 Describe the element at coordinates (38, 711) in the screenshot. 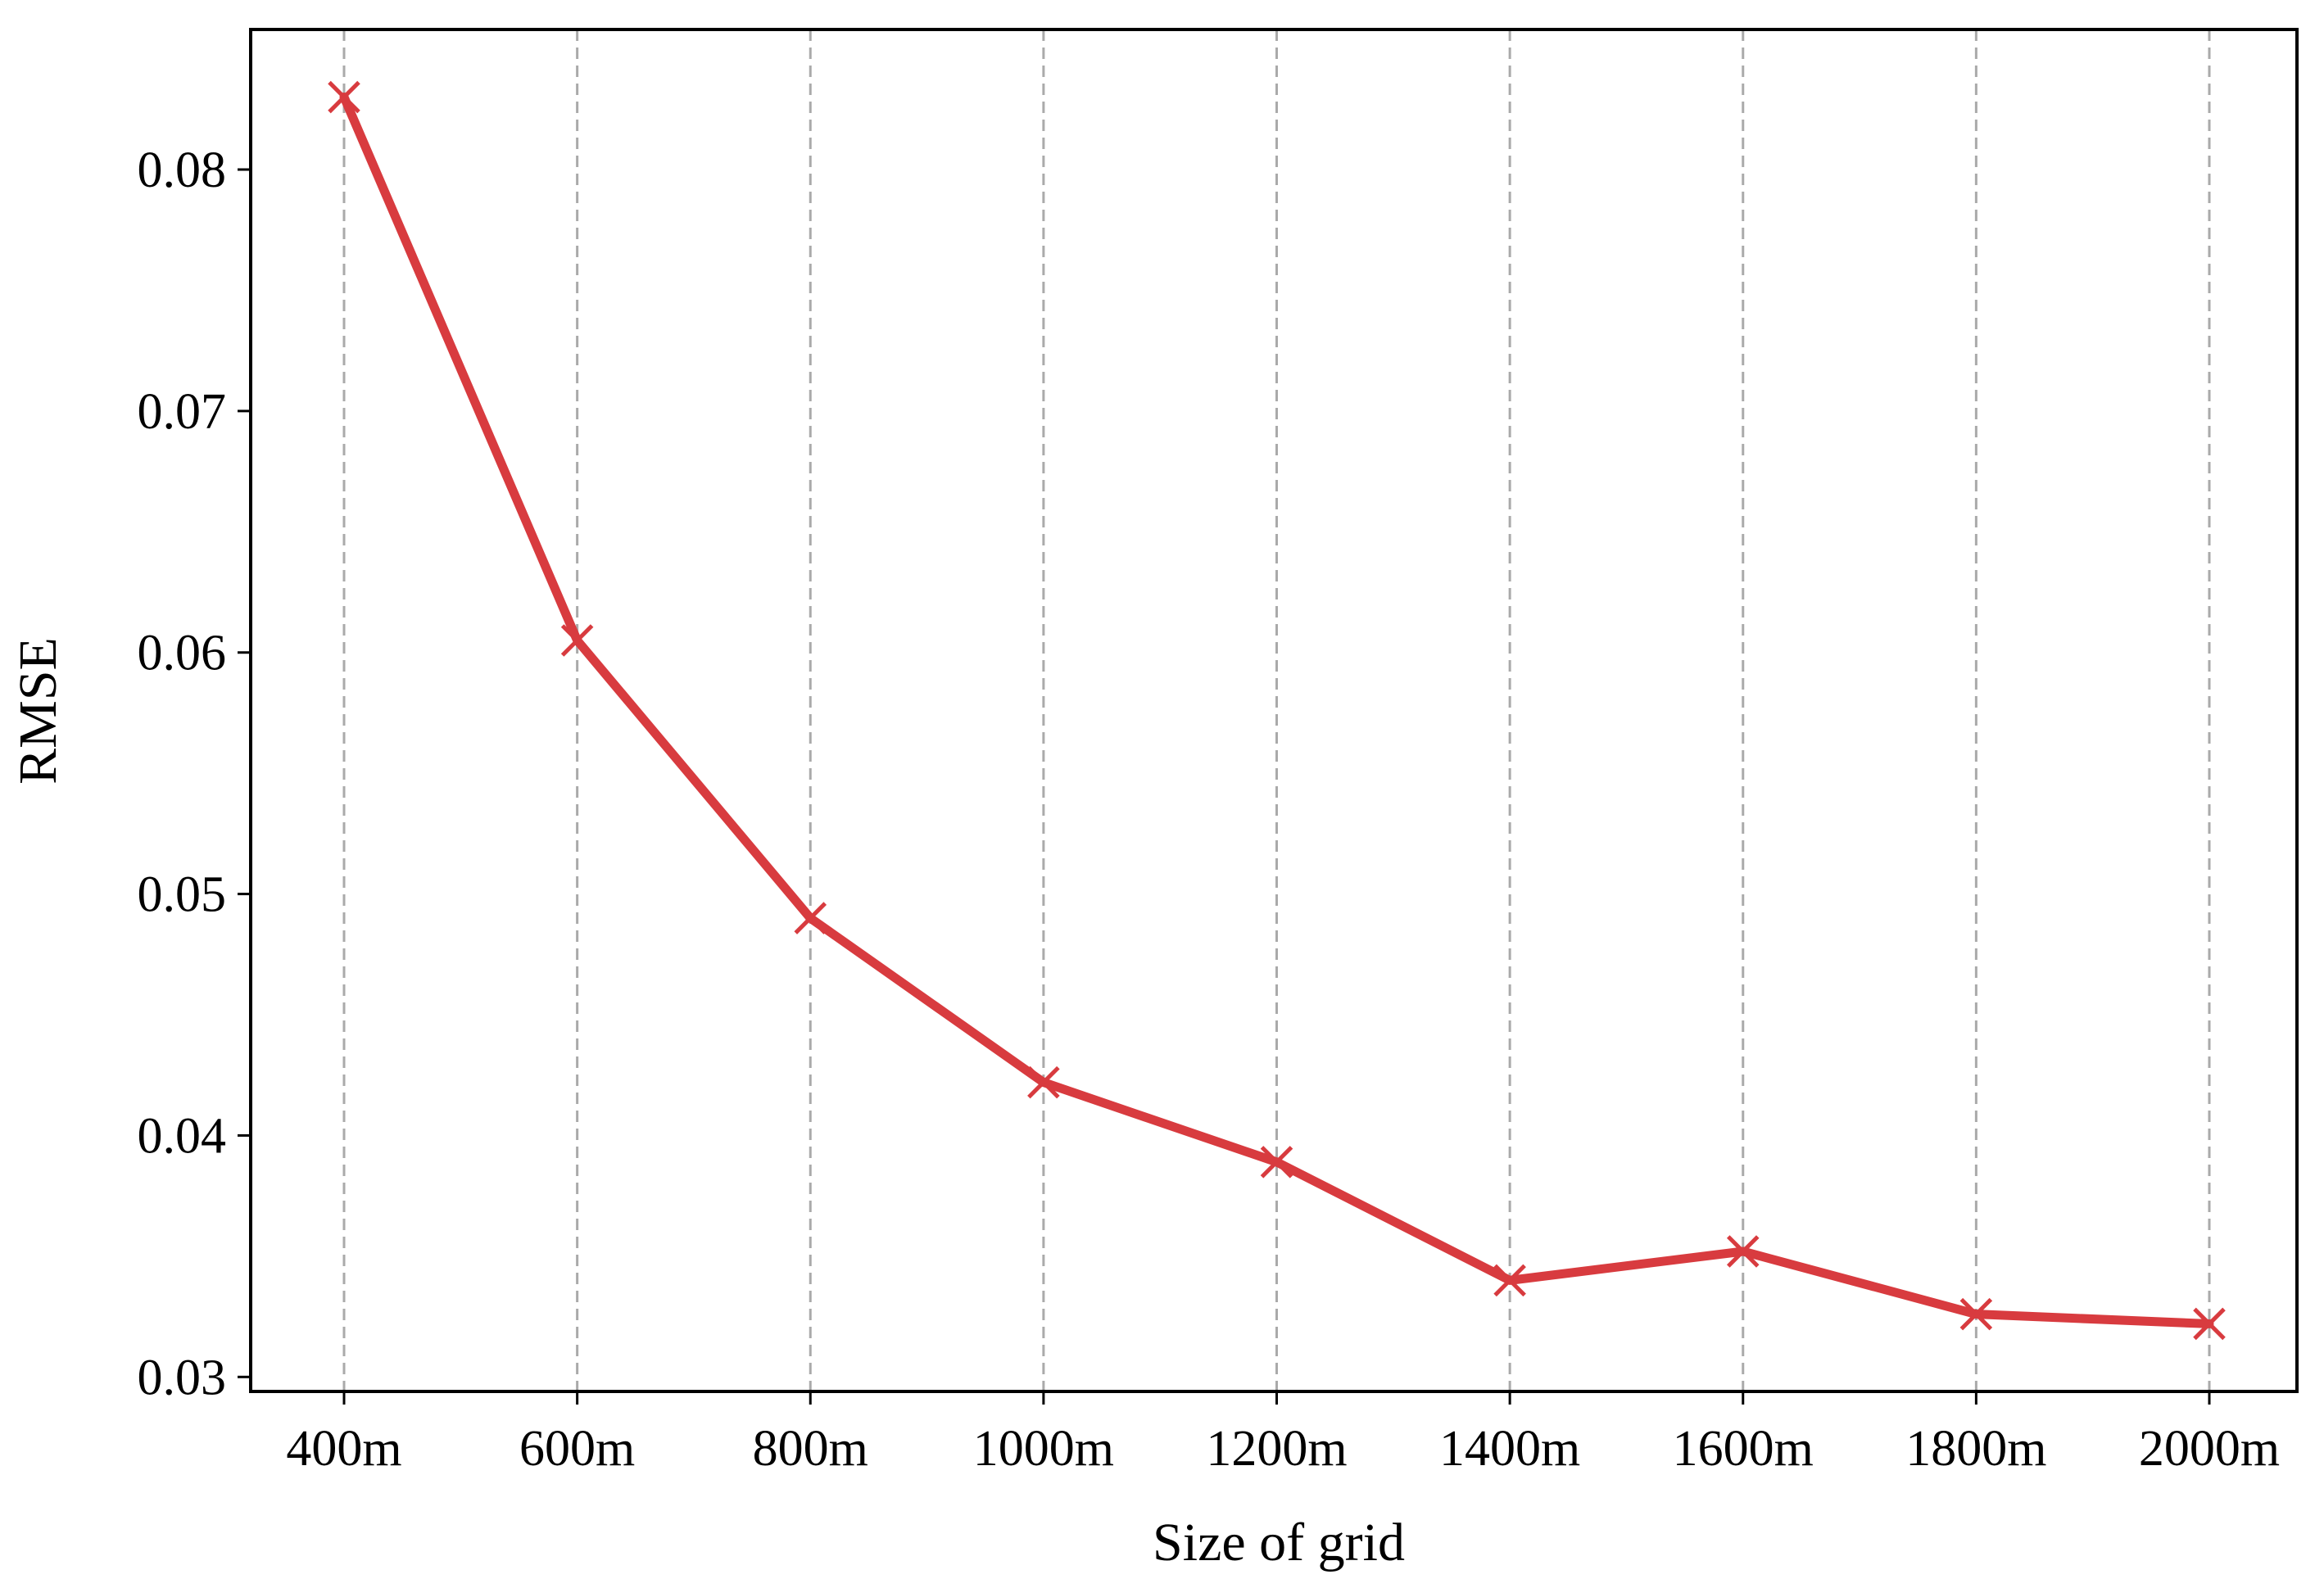

I see `y-axis-label: RMSE` at that location.